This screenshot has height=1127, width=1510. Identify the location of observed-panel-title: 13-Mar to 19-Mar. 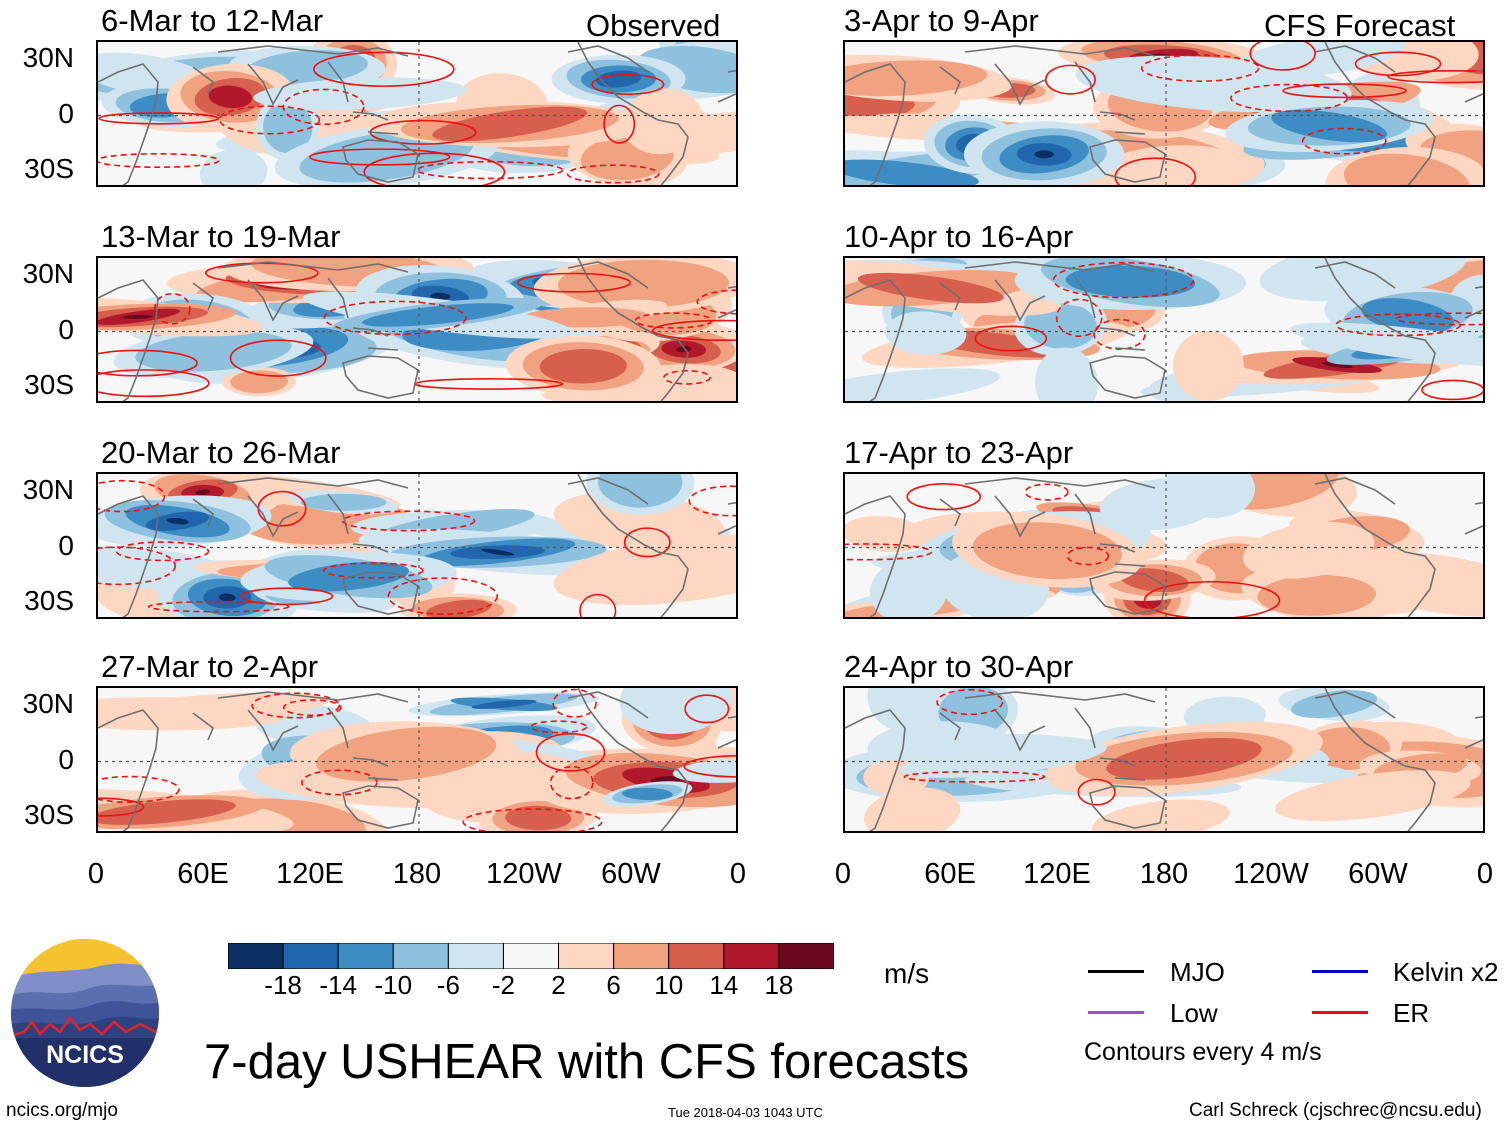
(221, 236).